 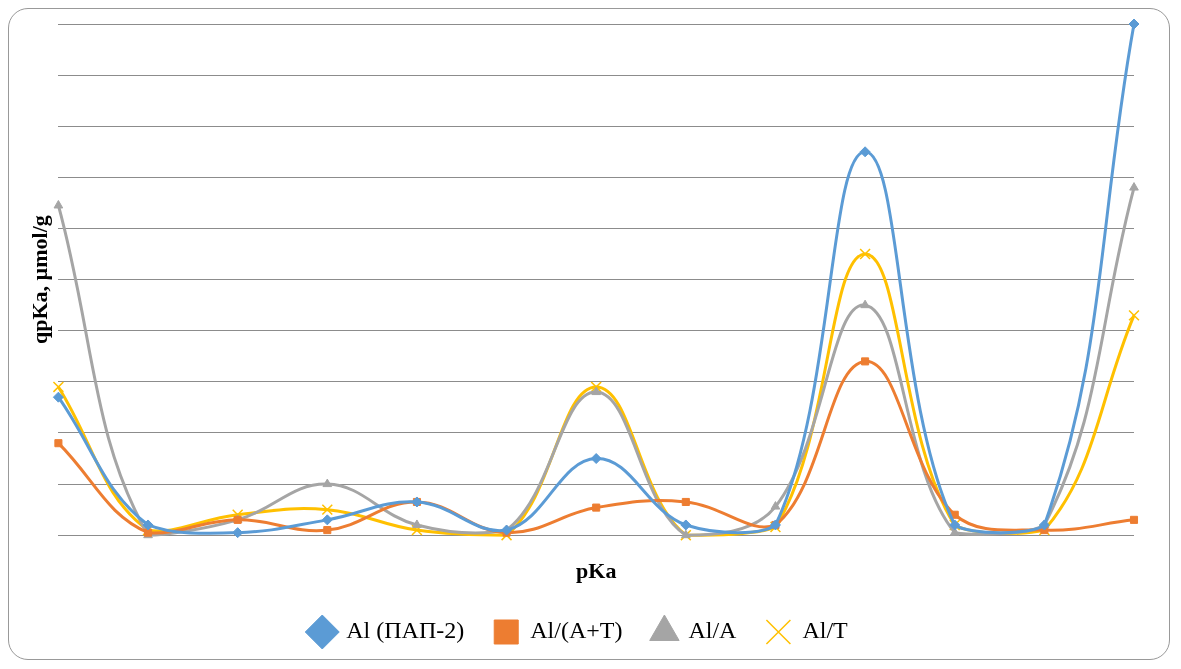 I want to click on legend-label: Al/(A+T), so click(x=576, y=630).